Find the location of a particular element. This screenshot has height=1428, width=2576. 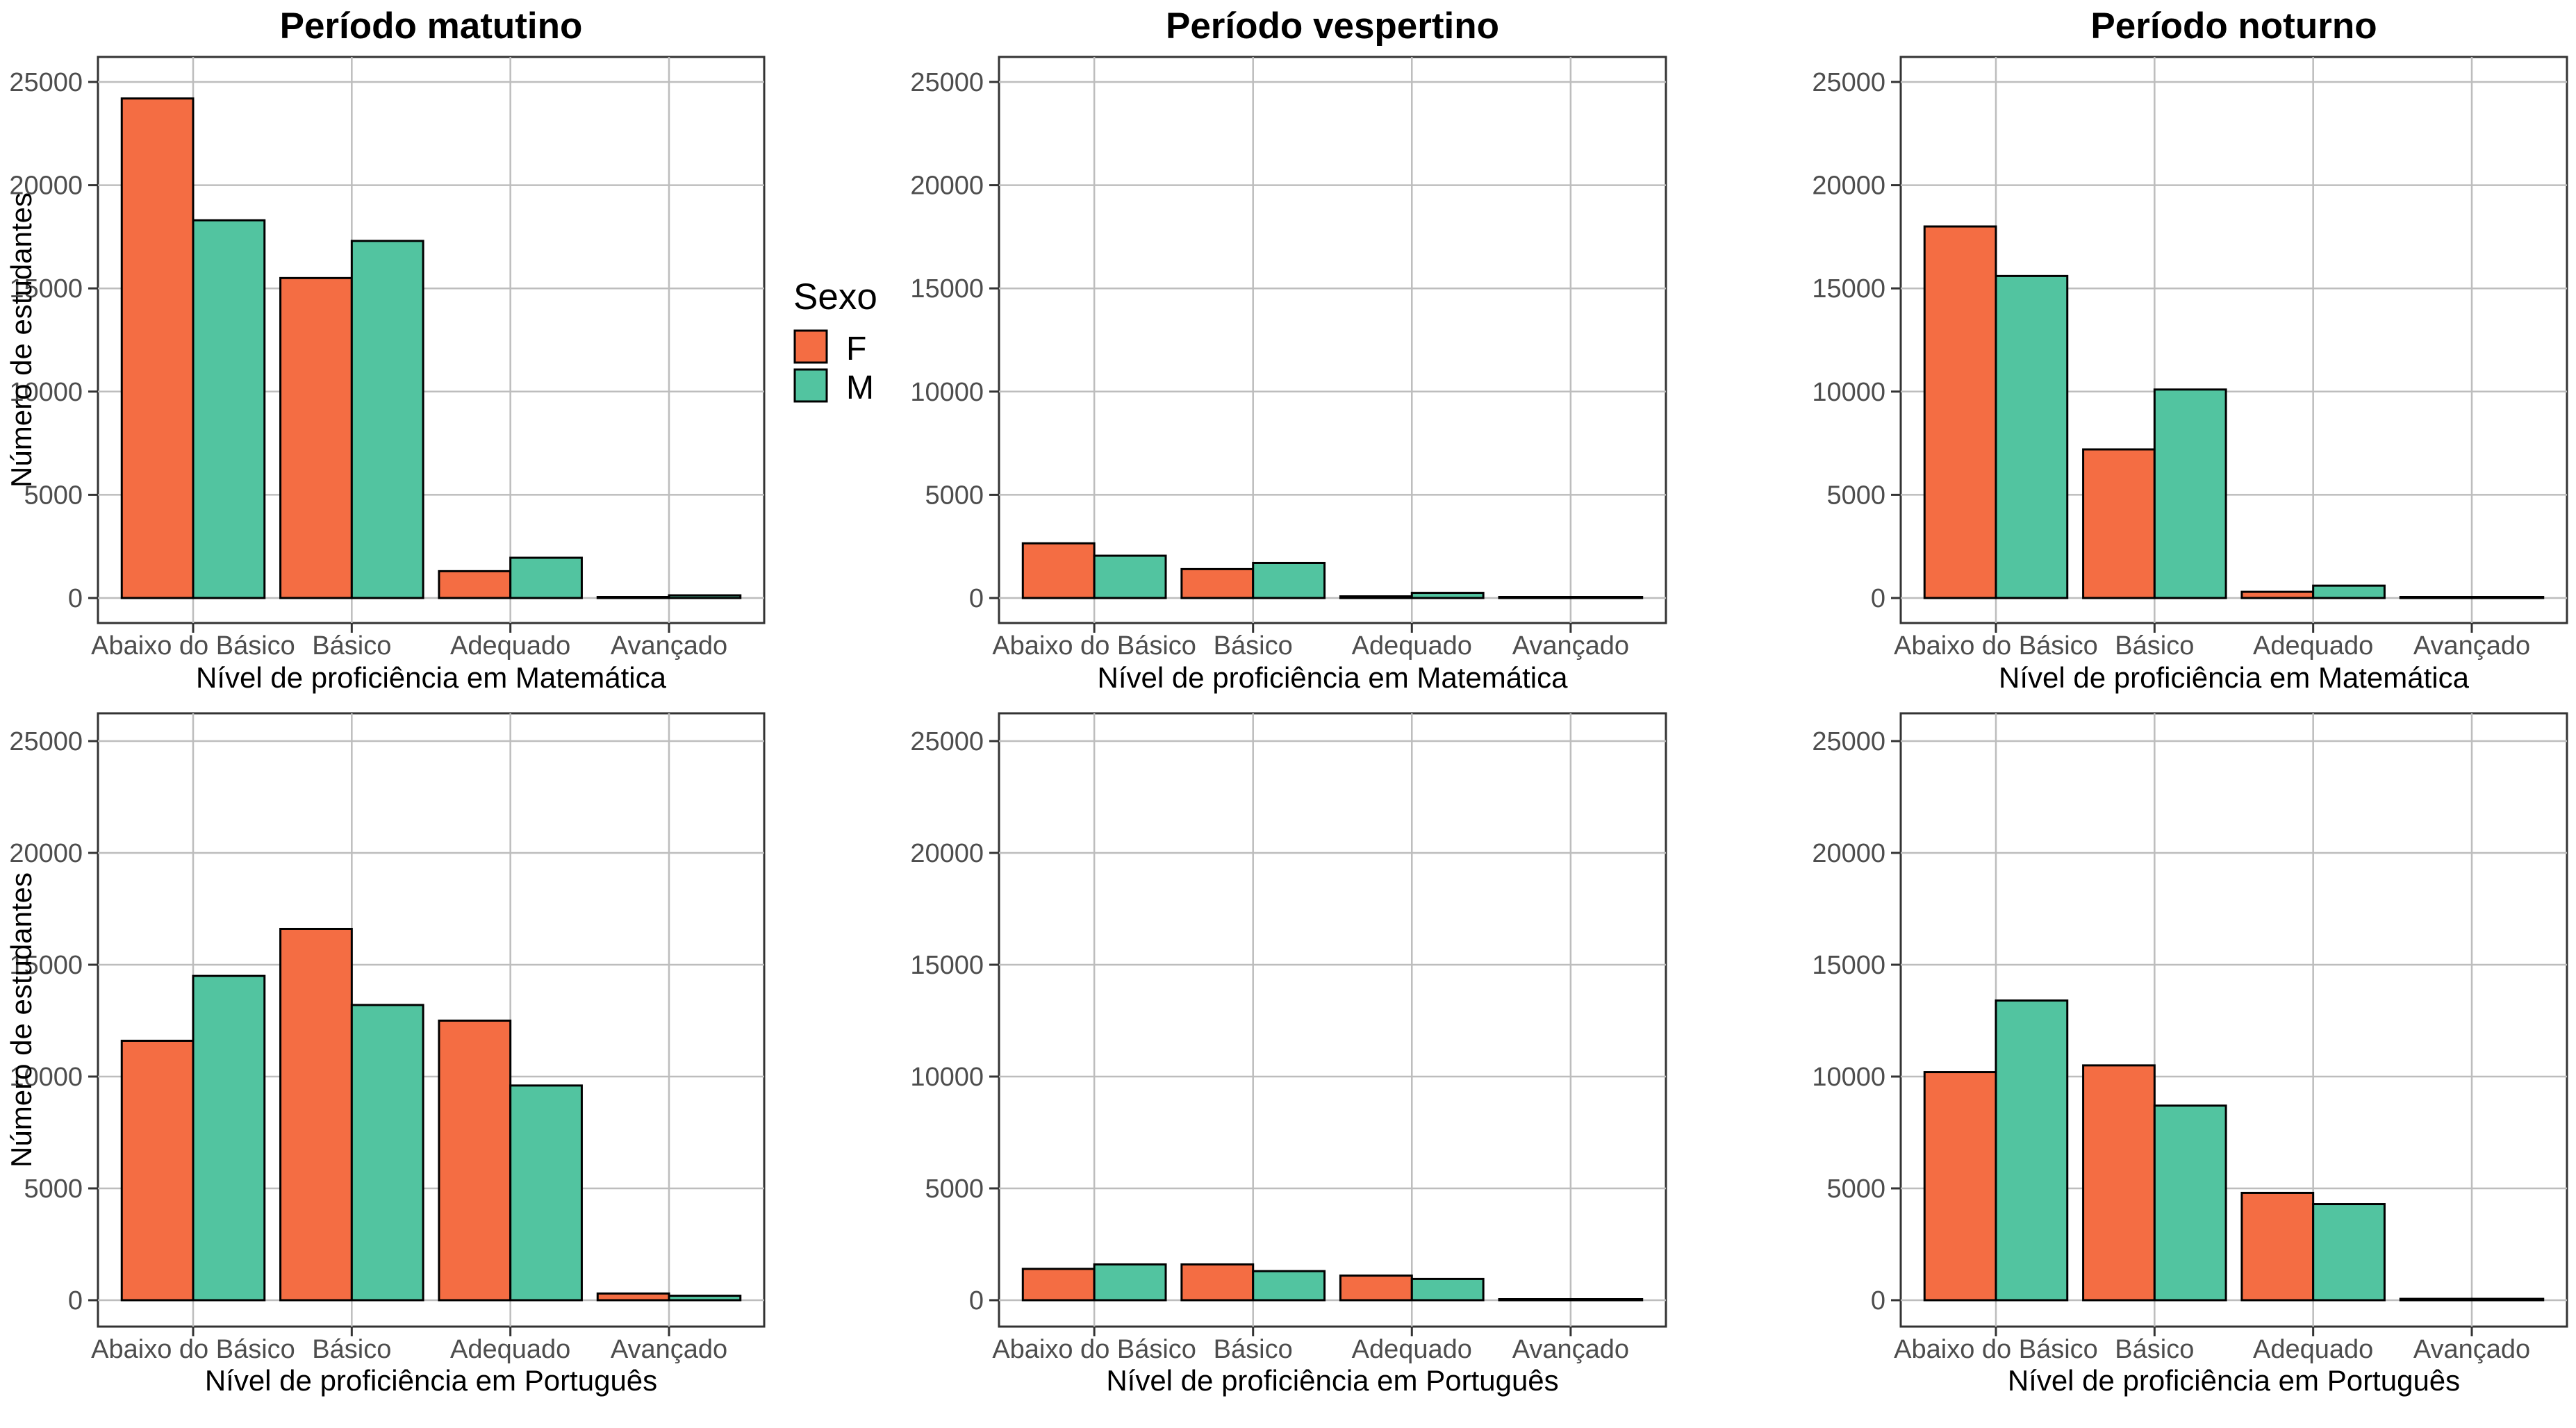

y-axis-title: Número de estudantes is located at coordinates (22, 340).